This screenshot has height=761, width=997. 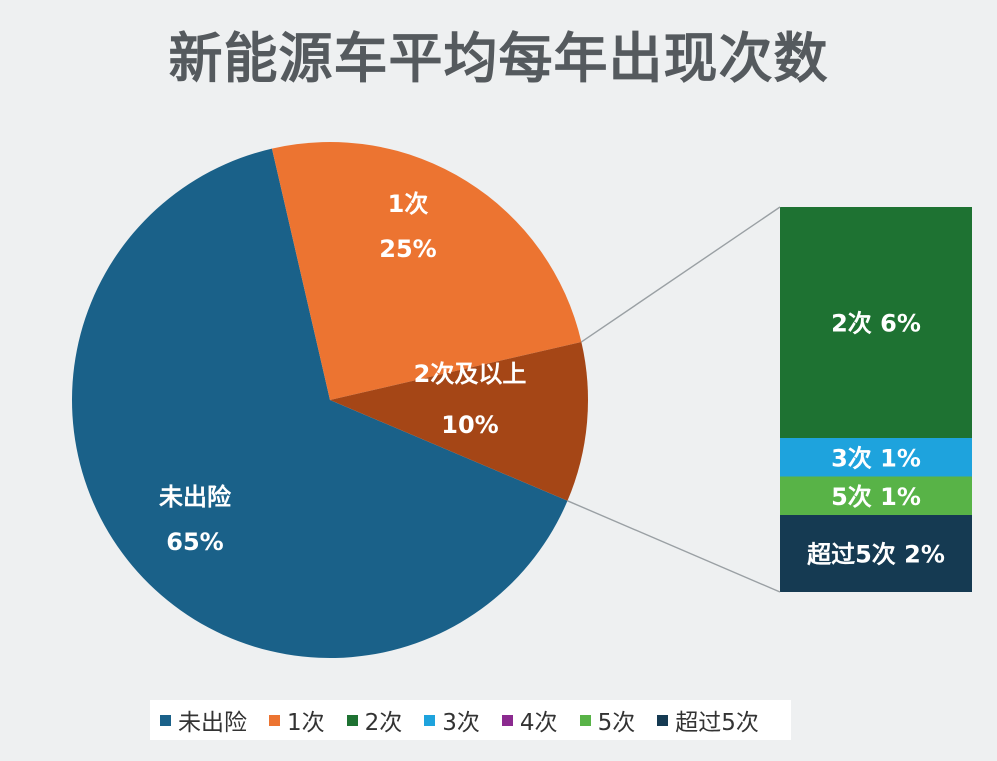 What do you see at coordinates (383, 723) in the screenshot?
I see `legend-label: 2次` at bounding box center [383, 723].